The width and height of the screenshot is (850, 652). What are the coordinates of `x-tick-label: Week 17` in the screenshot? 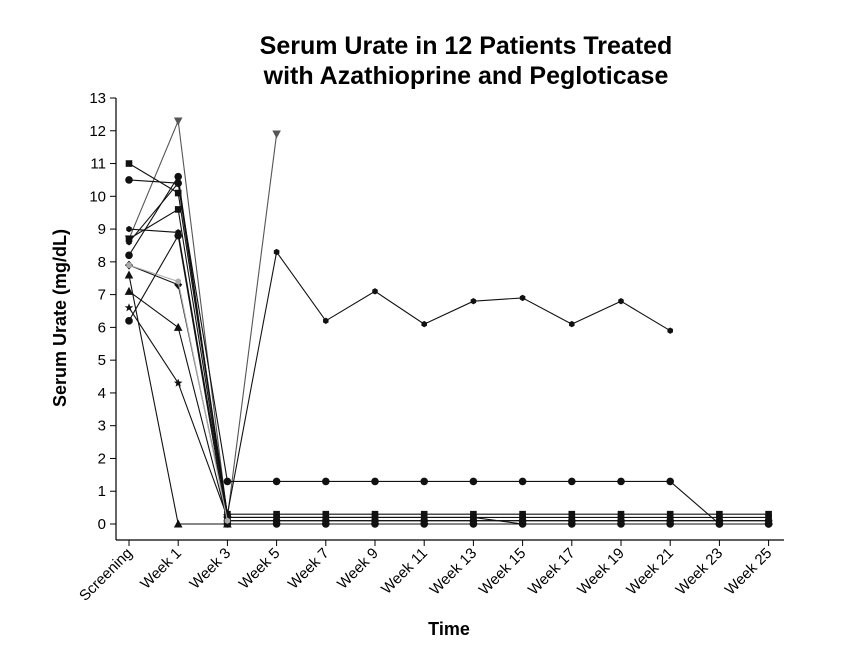 It's located at (552, 572).